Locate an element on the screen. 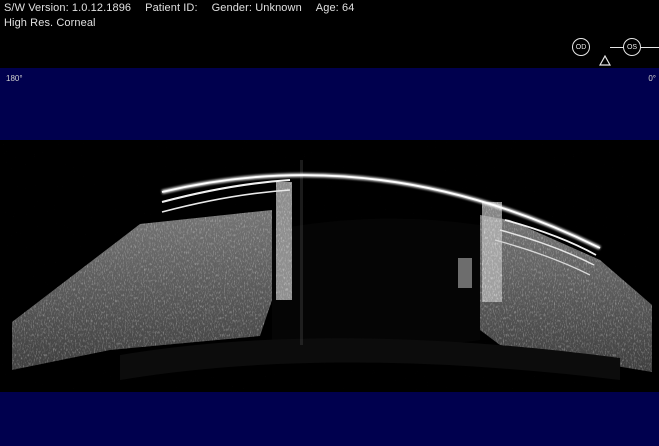  patient-gender: Gender: Unknown is located at coordinates (256, 8).